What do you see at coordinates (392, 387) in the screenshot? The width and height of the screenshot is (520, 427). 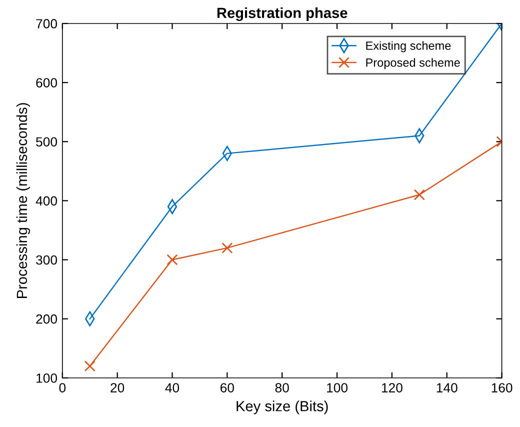 I see `x-tick-label: 120` at bounding box center [392, 387].